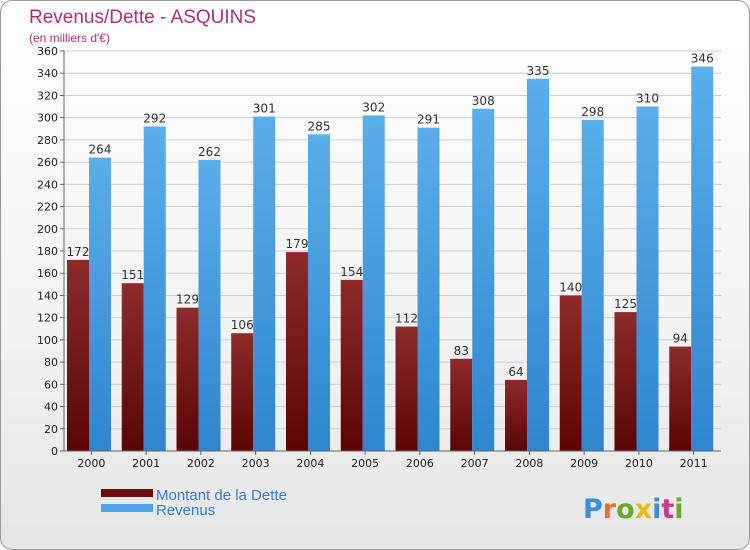 The width and height of the screenshot is (750, 550). I want to click on data-label-dette: 129, so click(187, 300).